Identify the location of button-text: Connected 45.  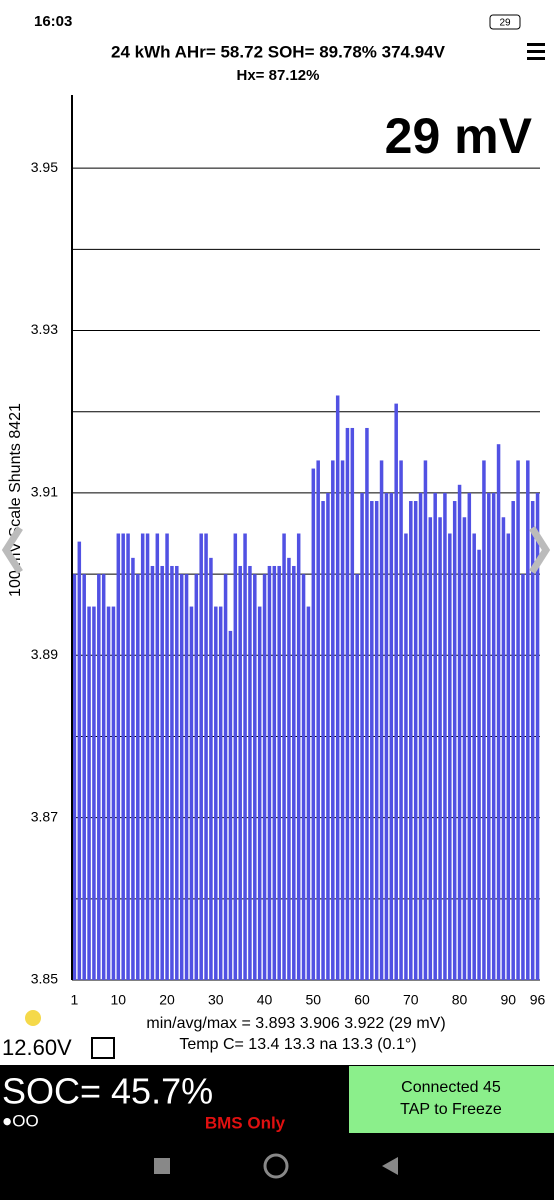
(451, 1087).